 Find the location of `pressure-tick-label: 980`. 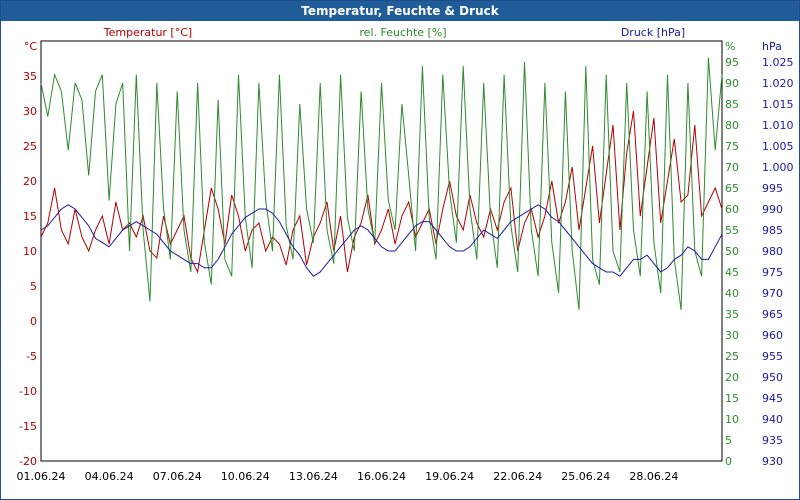

pressure-tick-label: 980 is located at coordinates (772, 251).